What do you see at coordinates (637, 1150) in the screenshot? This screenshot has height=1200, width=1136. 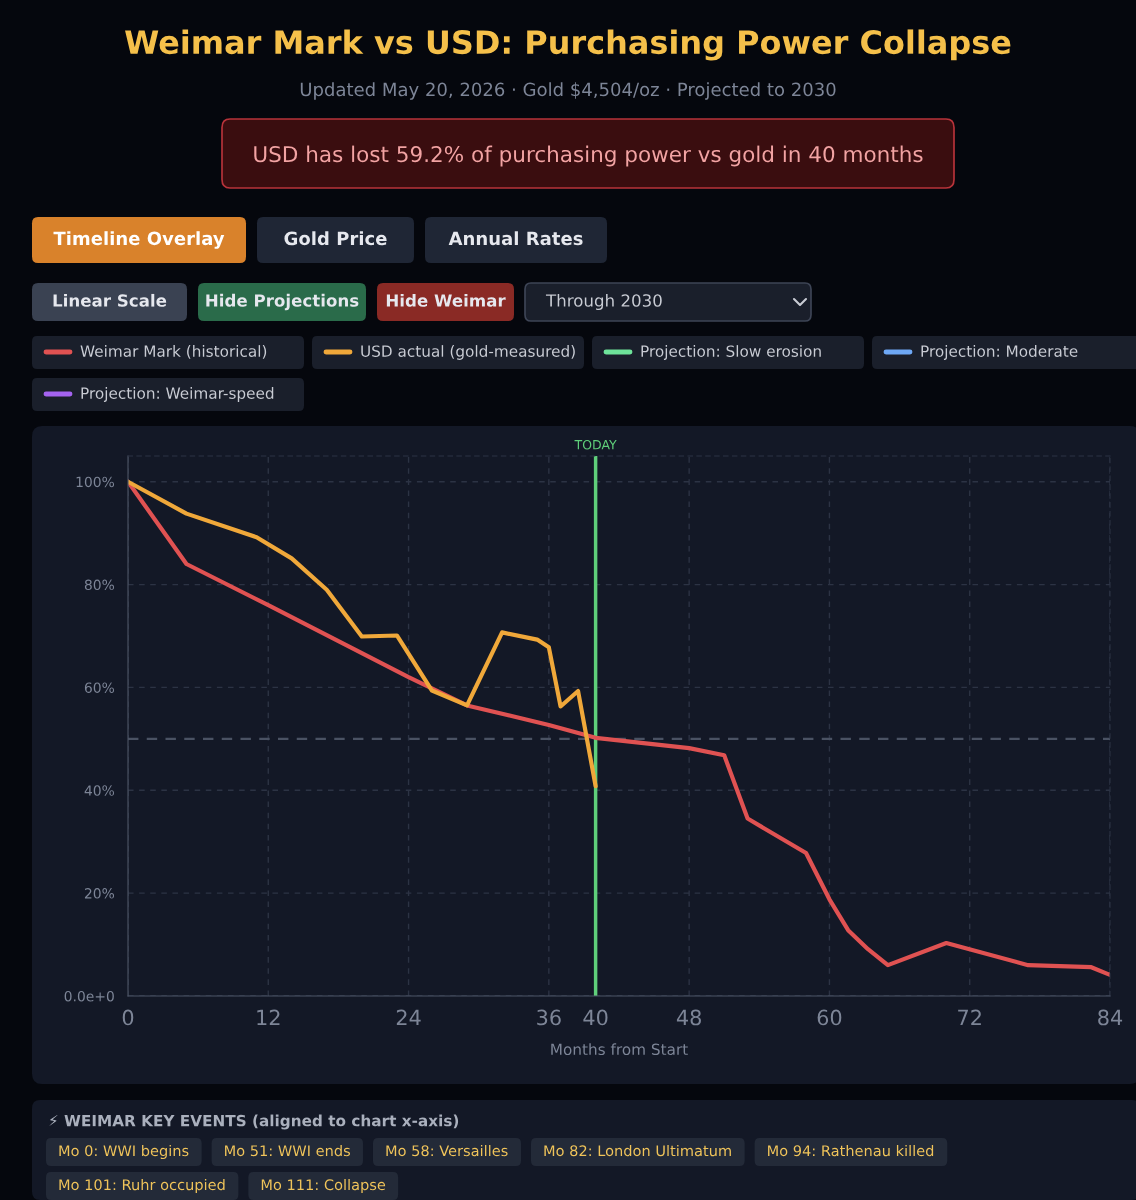 I see `text: Mo 82: London Ultimatum` at bounding box center [637, 1150].